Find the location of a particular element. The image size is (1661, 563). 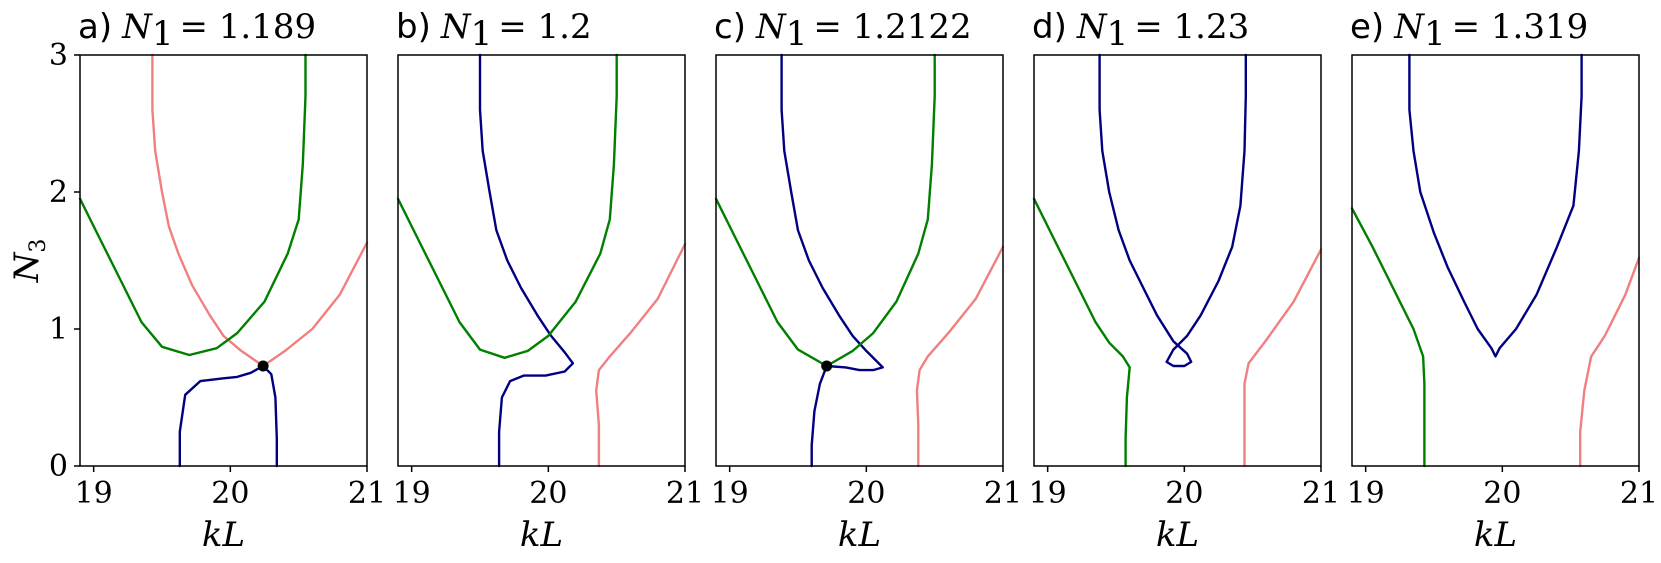

y-tick-label: 2 is located at coordinates (58, 192).